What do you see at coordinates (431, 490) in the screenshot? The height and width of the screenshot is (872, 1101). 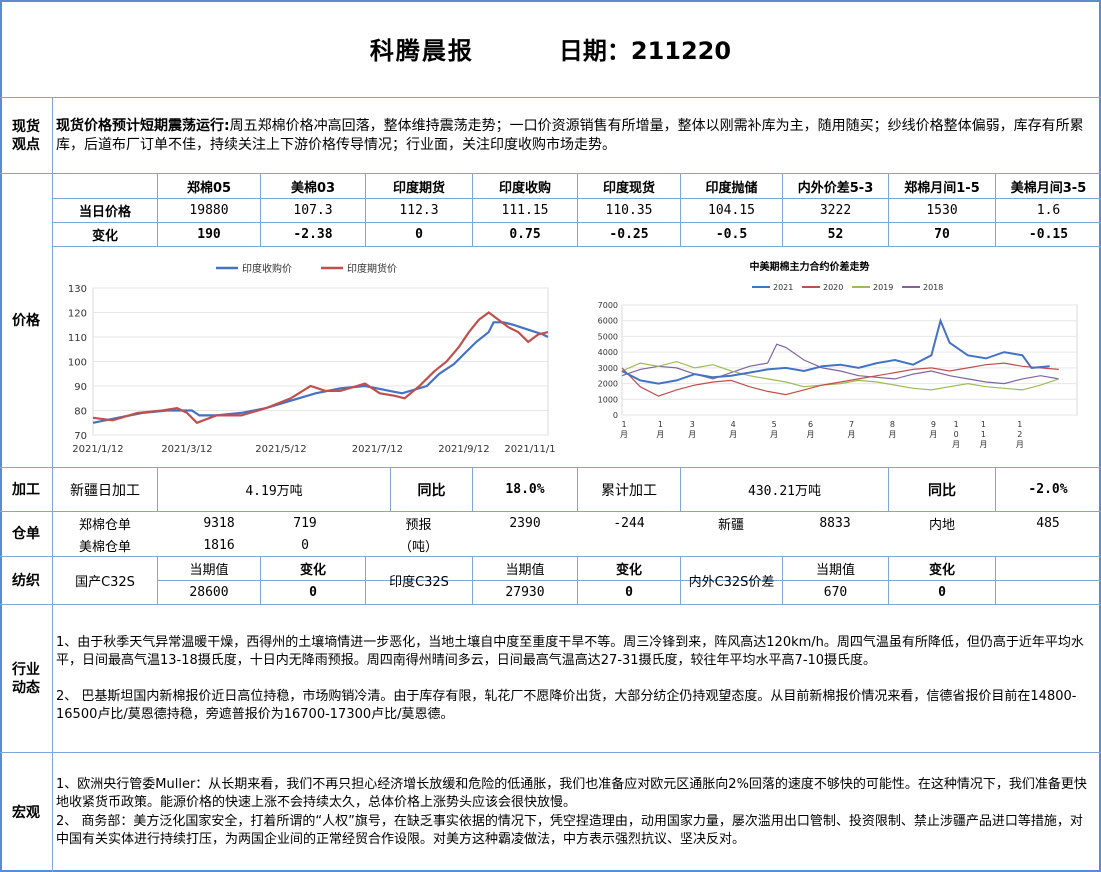 I see `process-yoy-label: 同比` at bounding box center [431, 490].